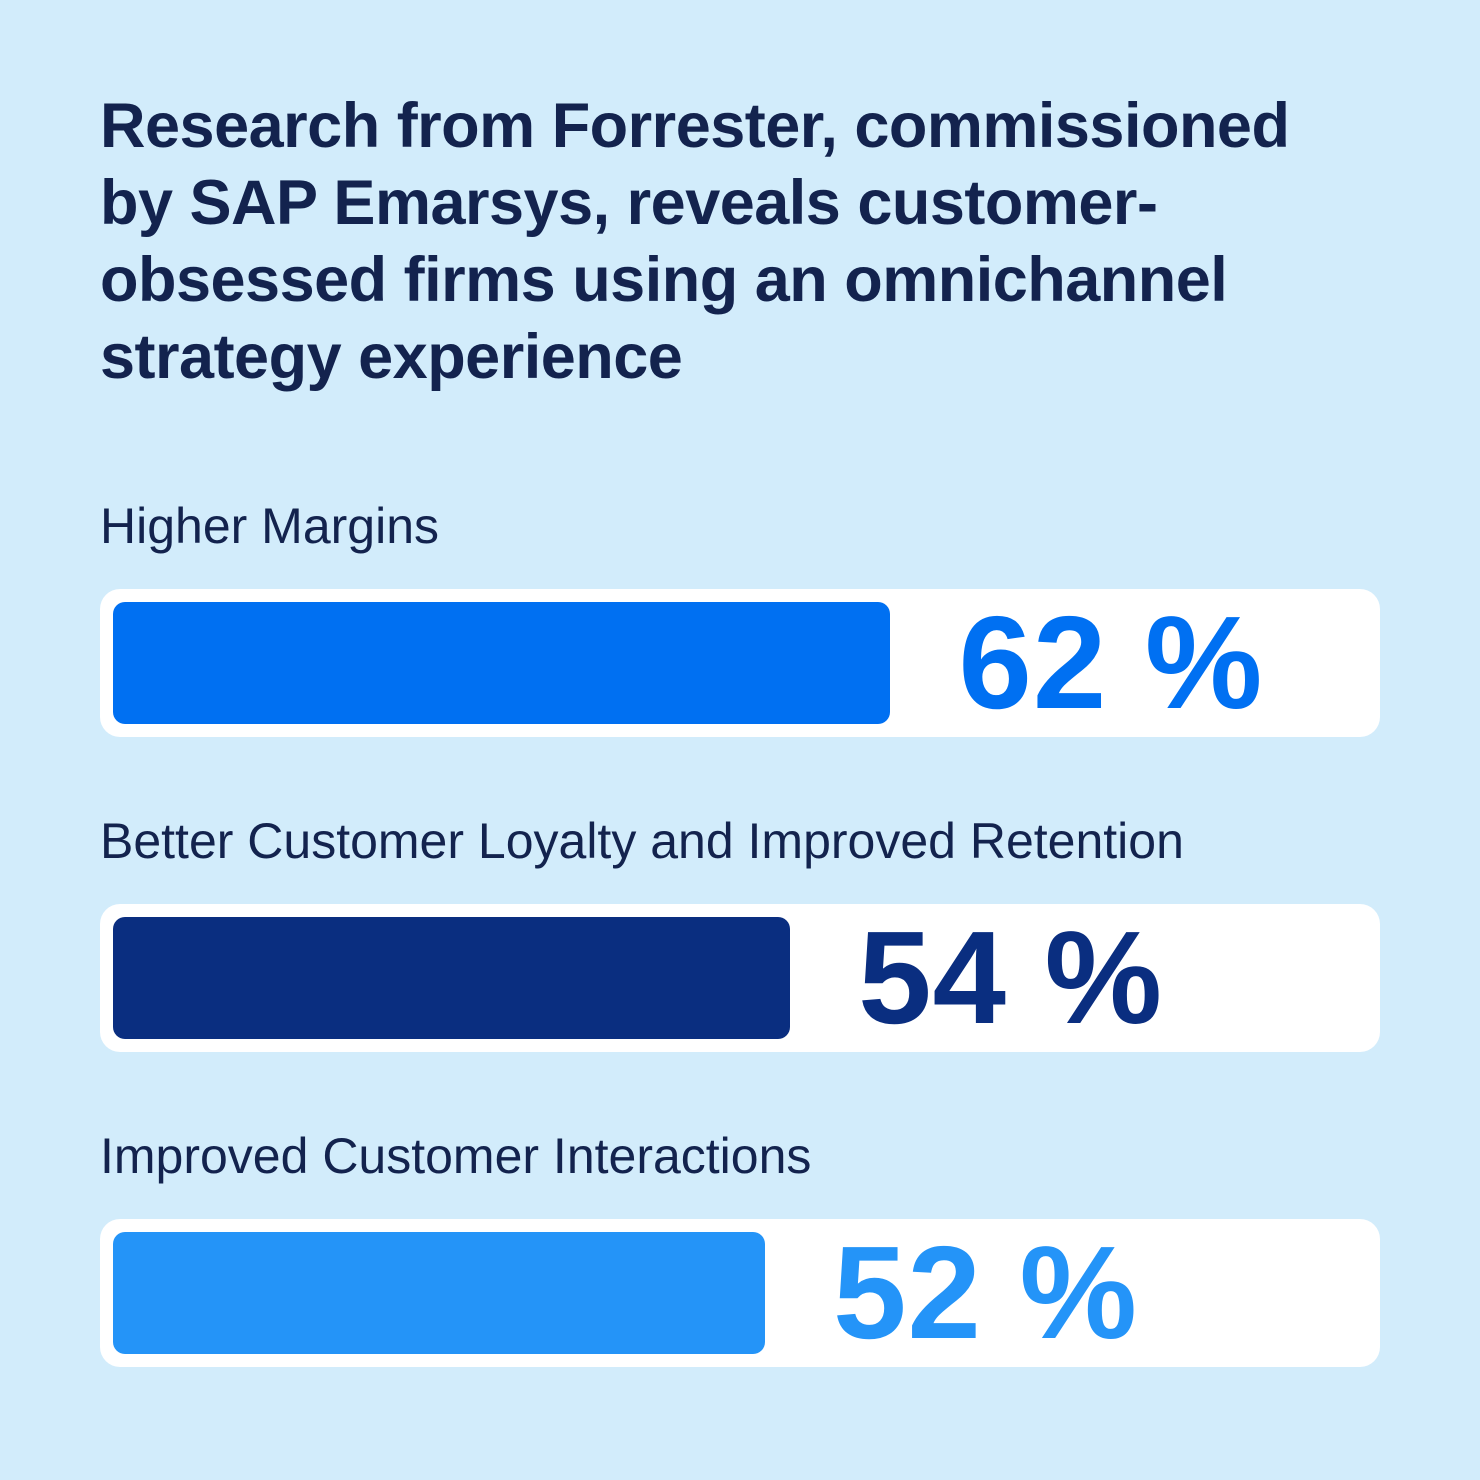 The width and height of the screenshot is (1480, 1480). I want to click on chart-row-higher-margins: Higher Margins 62 %, so click(740, 616).